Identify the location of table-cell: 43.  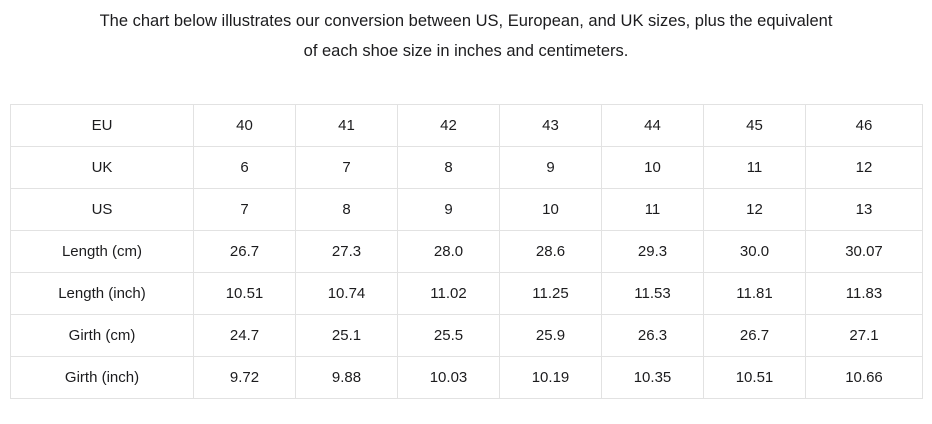
(550, 125).